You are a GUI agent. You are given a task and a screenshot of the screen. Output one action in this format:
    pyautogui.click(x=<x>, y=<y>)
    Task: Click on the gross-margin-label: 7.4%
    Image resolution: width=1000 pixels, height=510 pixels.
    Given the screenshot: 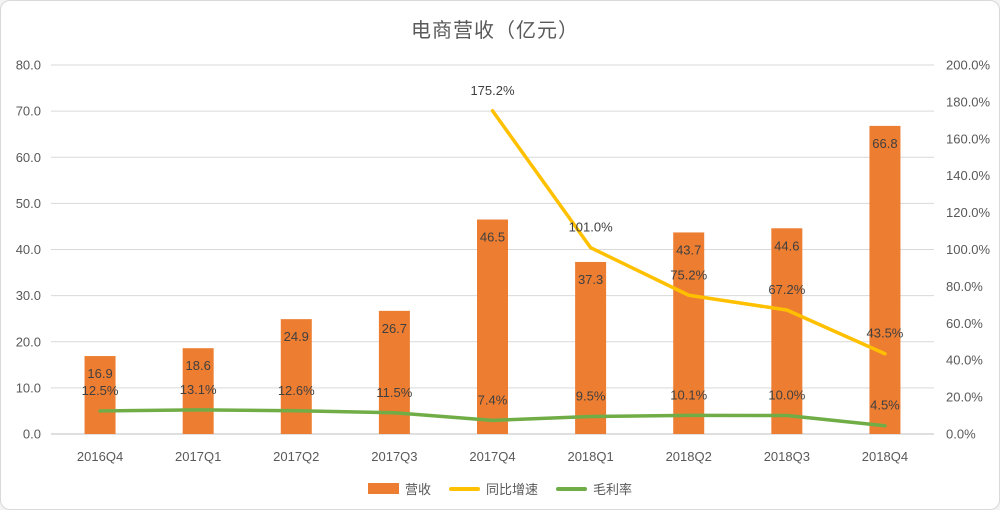 What is the action you would take?
    pyautogui.click(x=493, y=399)
    